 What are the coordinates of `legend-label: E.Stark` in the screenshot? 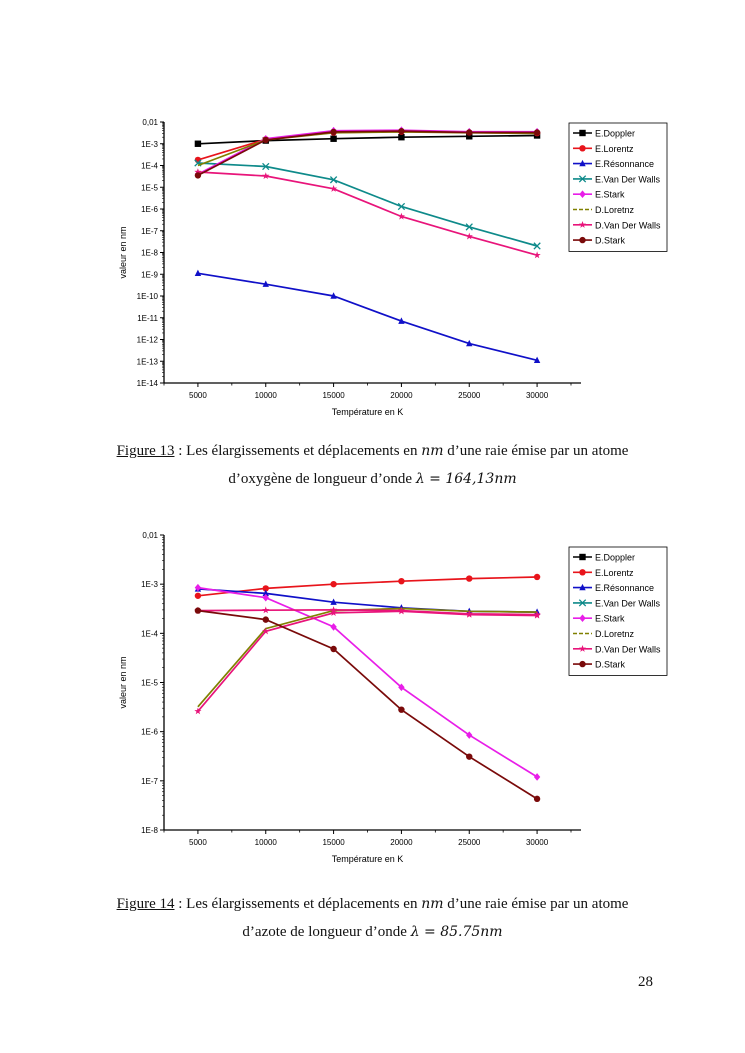 It's located at (610, 195).